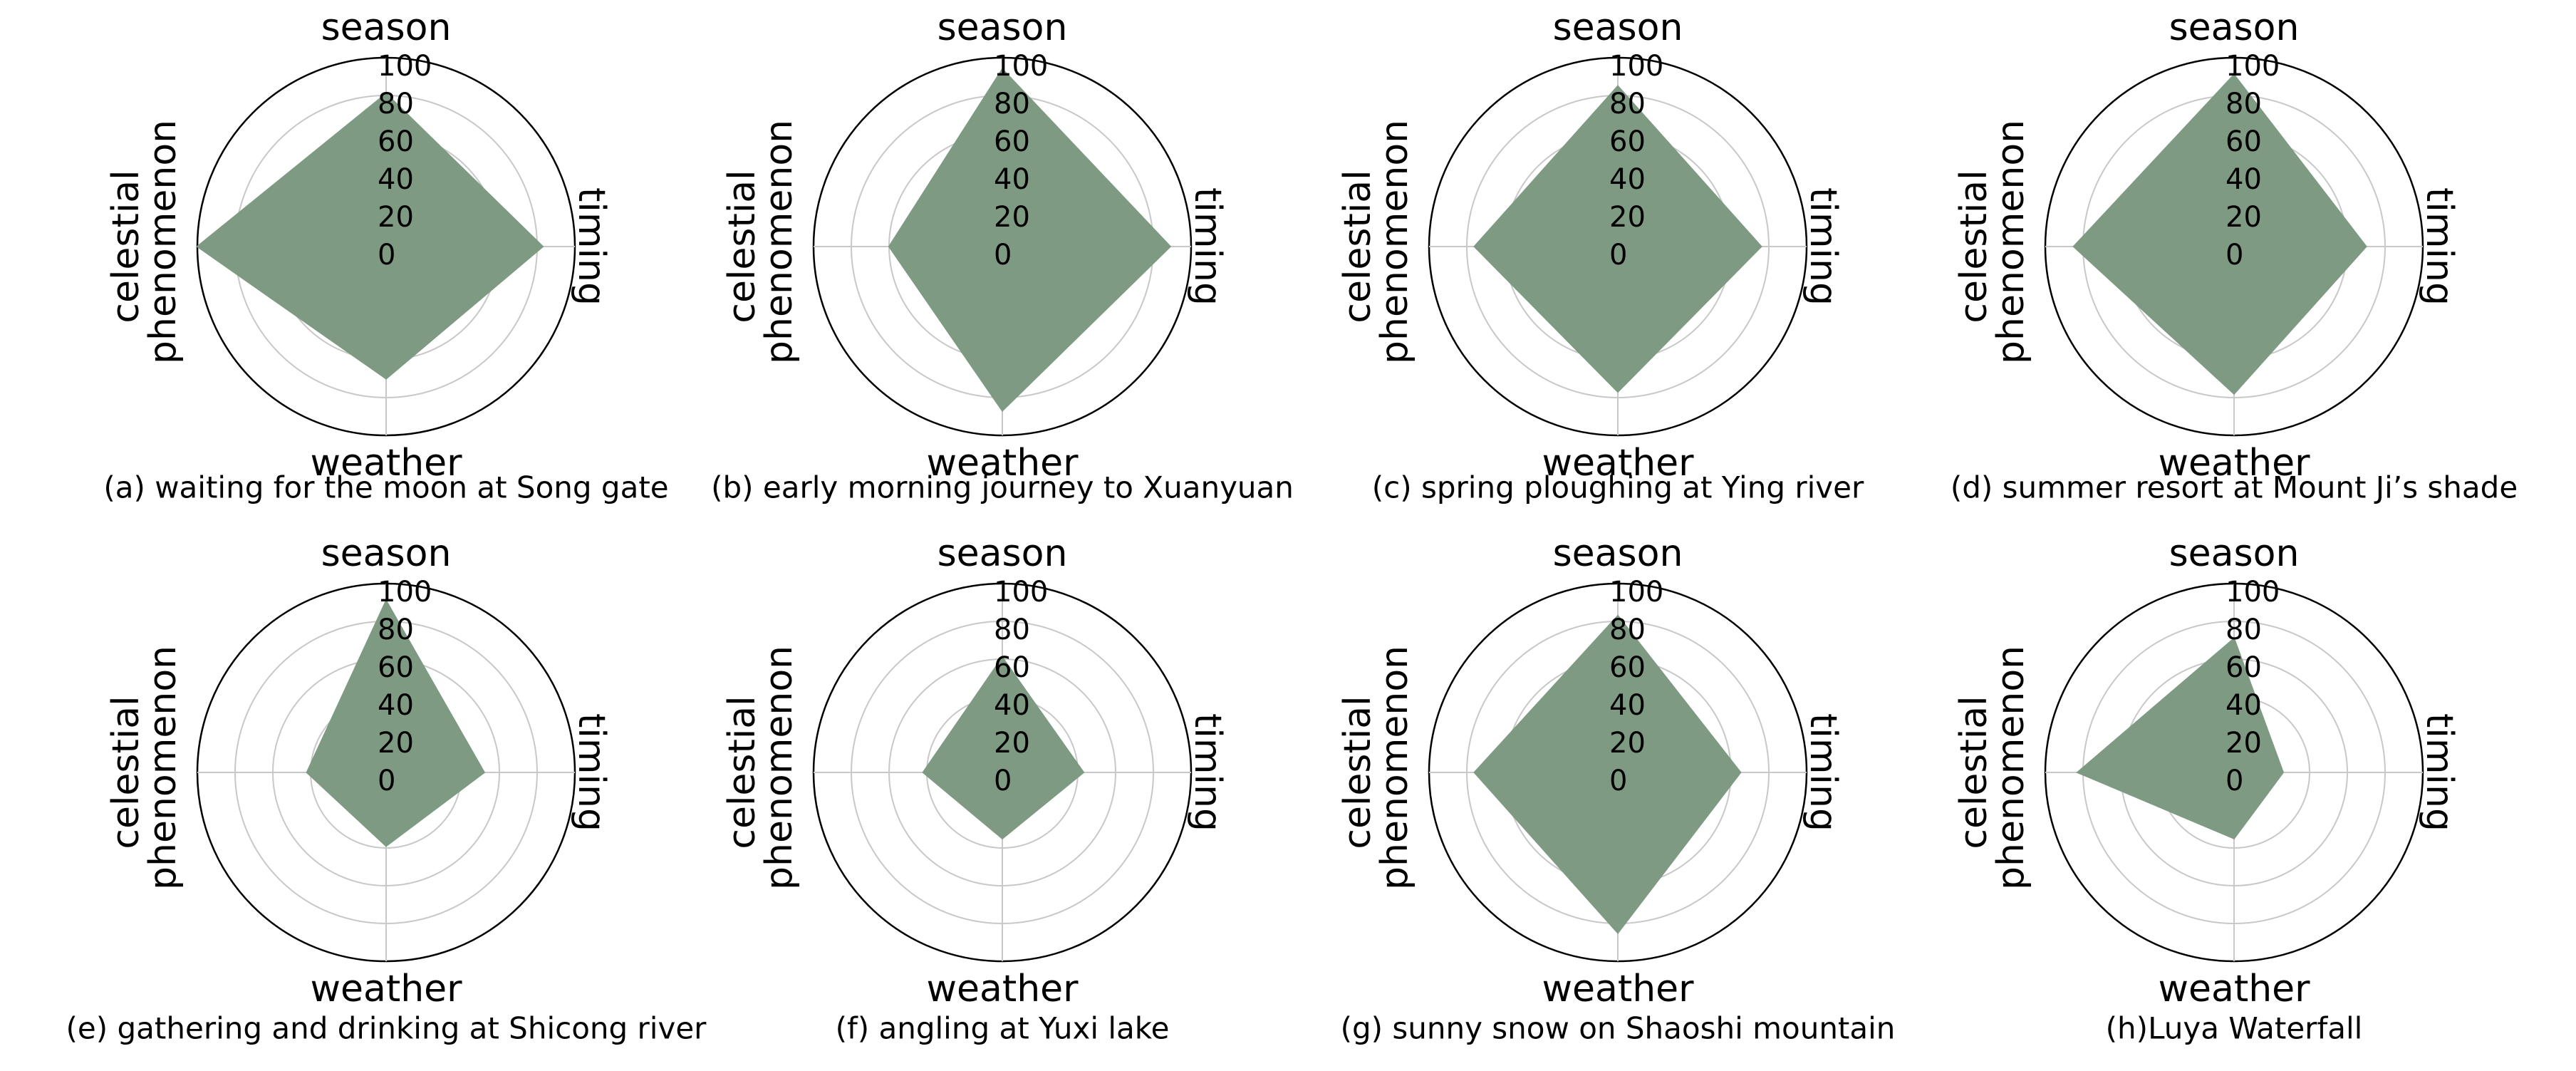  I want to click on chart-caption: (g) sunny snow on Shaoshi mountain, so click(1618, 1028).